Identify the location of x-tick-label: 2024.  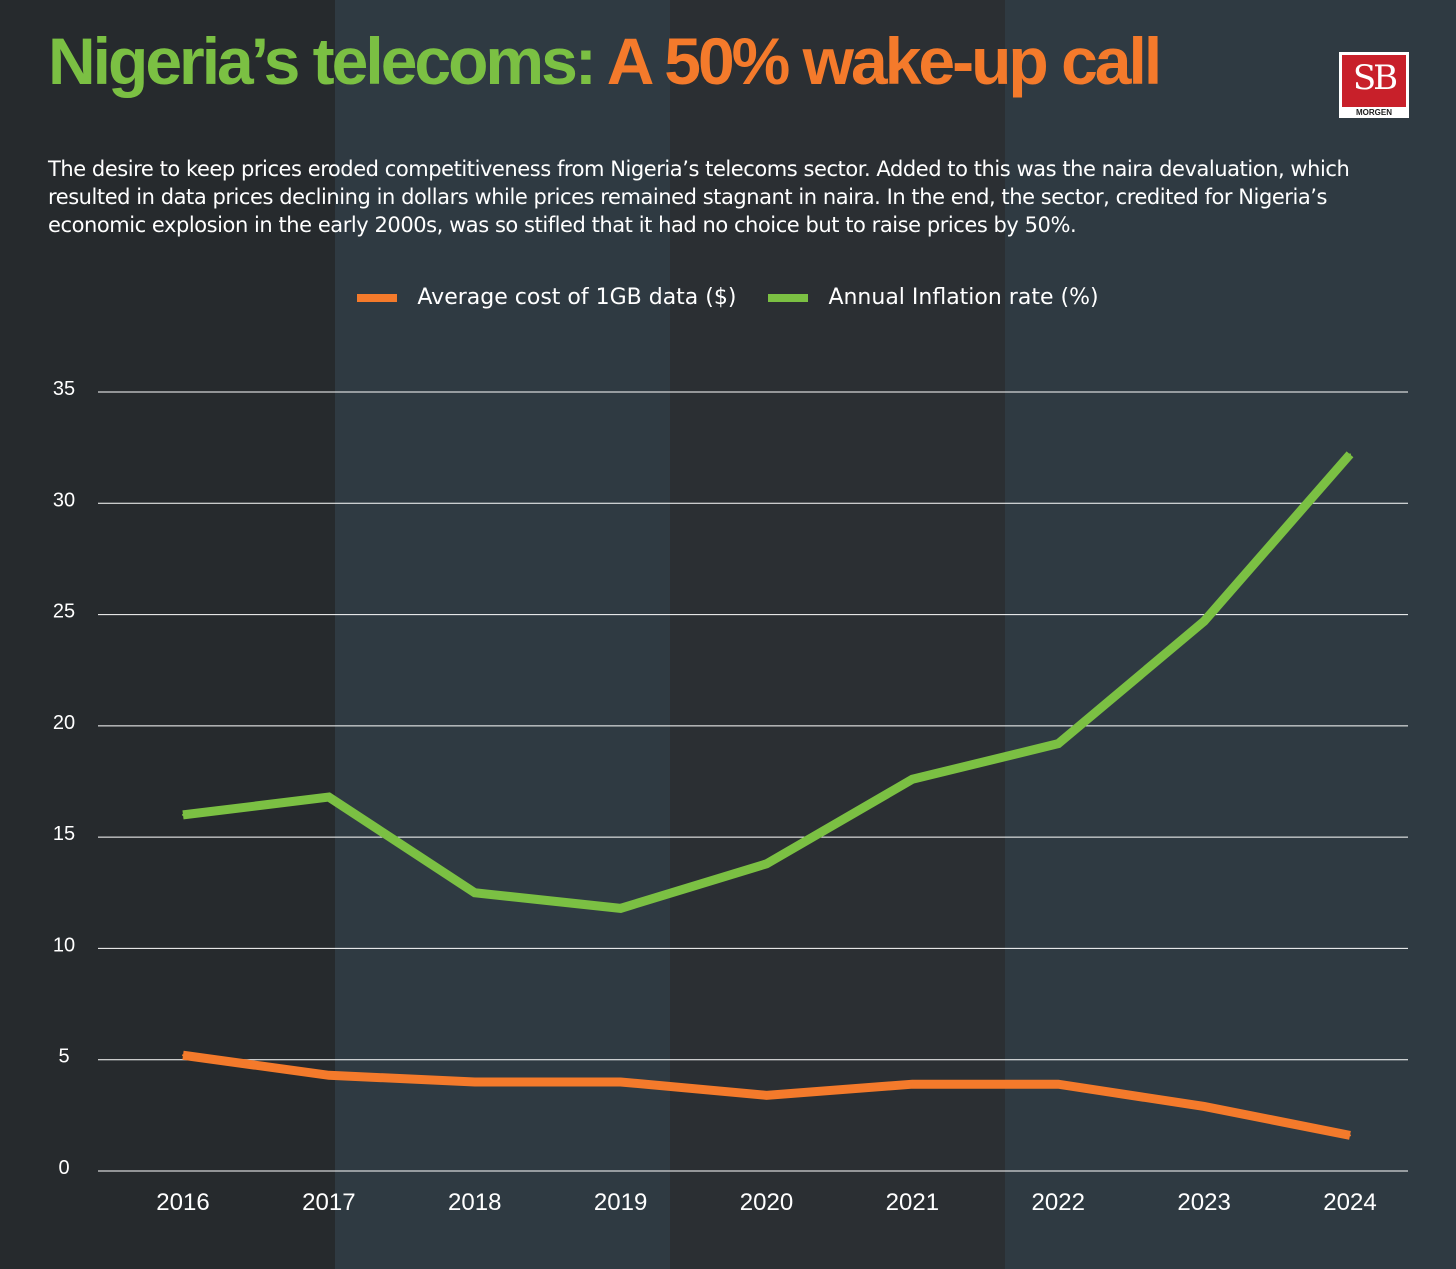
(1349, 1202).